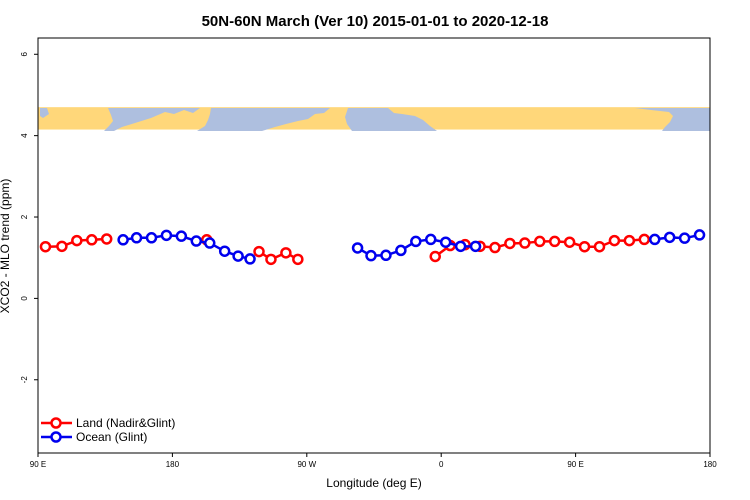  I want to click on x-axis-label: Longitude (deg E), so click(373, 483).